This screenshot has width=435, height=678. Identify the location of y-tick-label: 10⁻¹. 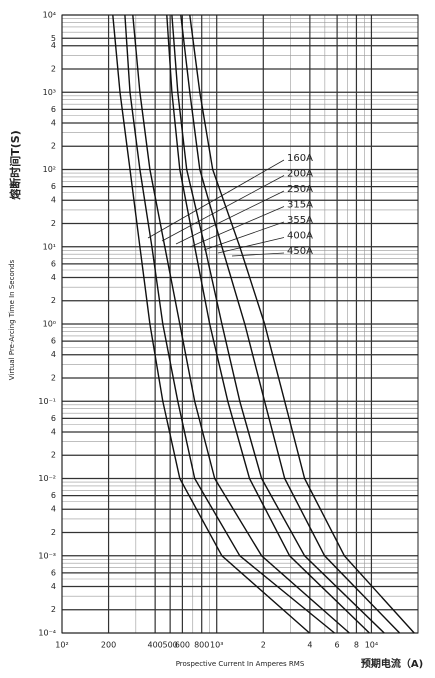
(47, 401).